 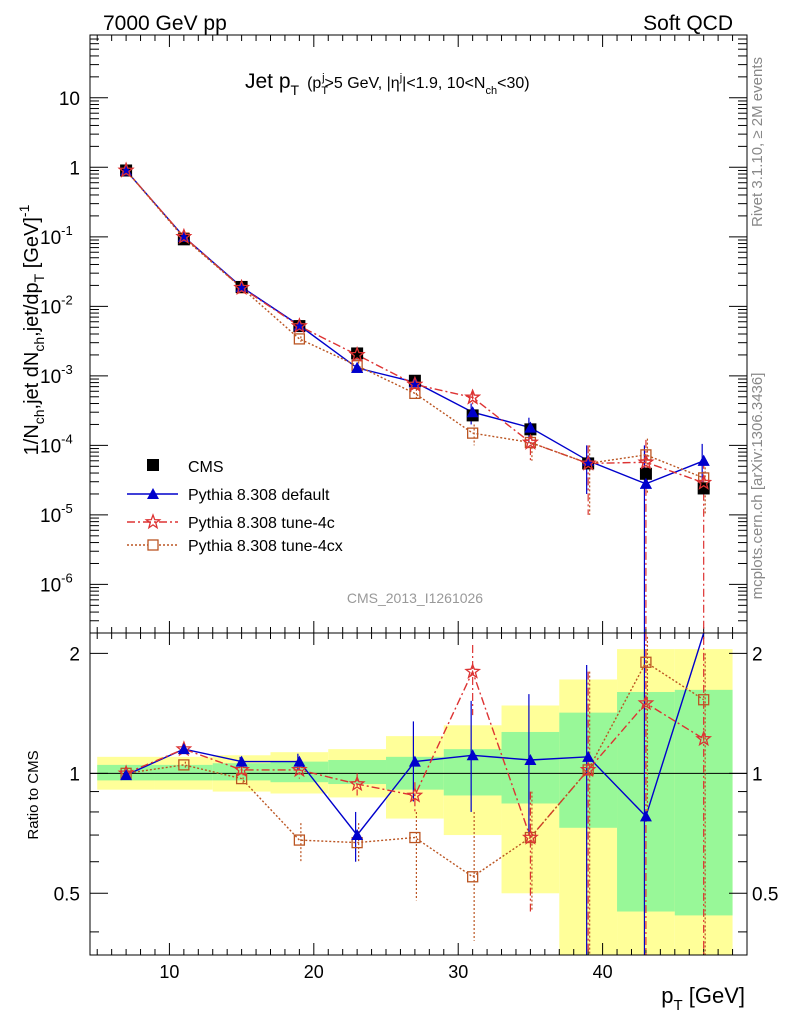 What do you see at coordinates (688, 23) in the screenshot?
I see `header-right: Soft QCD` at bounding box center [688, 23].